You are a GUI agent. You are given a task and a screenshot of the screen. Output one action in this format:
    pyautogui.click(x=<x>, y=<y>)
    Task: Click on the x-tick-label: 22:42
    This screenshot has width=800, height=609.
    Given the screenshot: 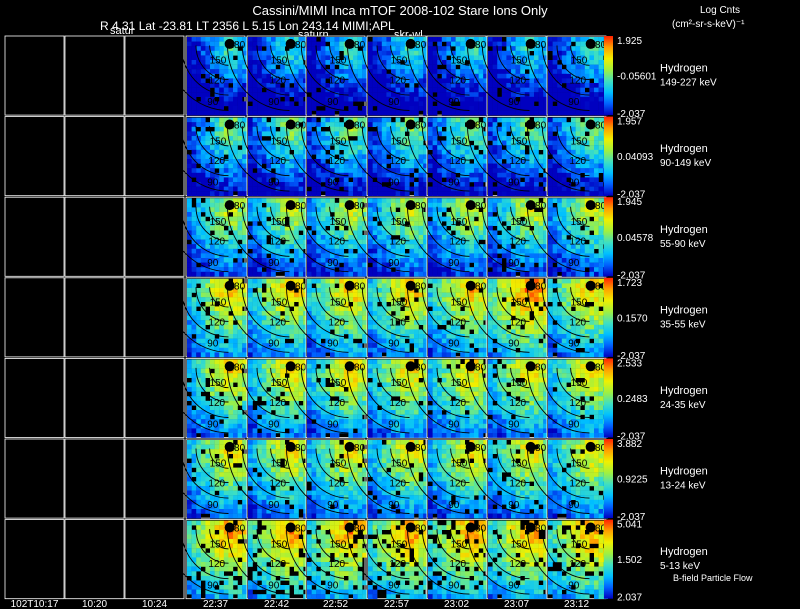 What is the action you would take?
    pyautogui.click(x=276, y=604)
    